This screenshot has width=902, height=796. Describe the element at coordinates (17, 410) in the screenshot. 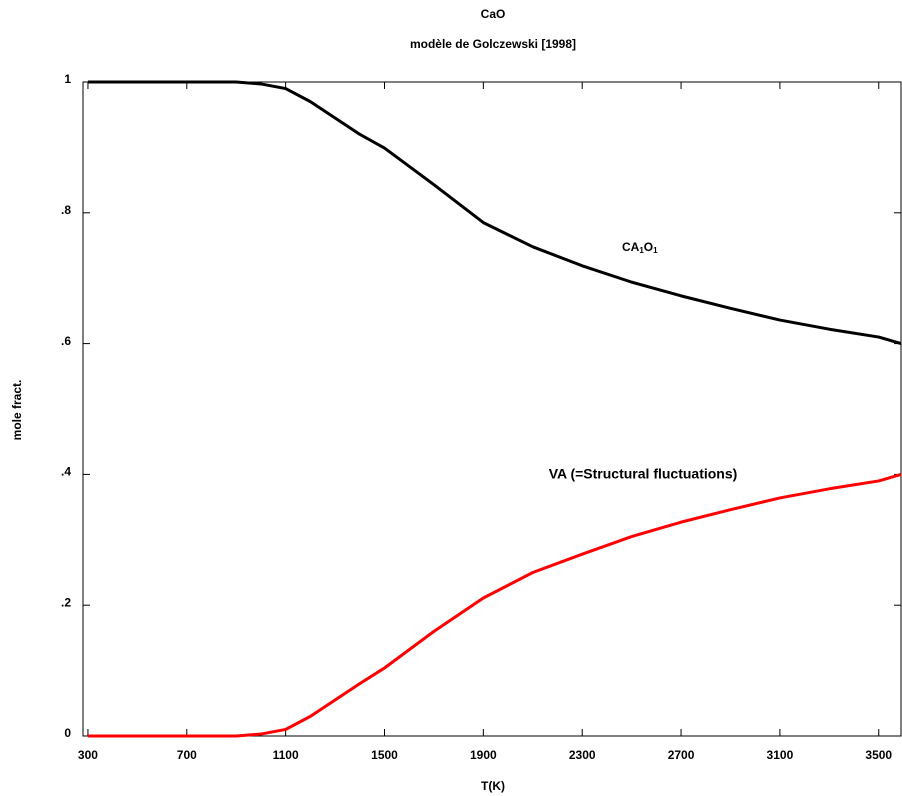

I see `y-axis-label: mole fract.` at that location.